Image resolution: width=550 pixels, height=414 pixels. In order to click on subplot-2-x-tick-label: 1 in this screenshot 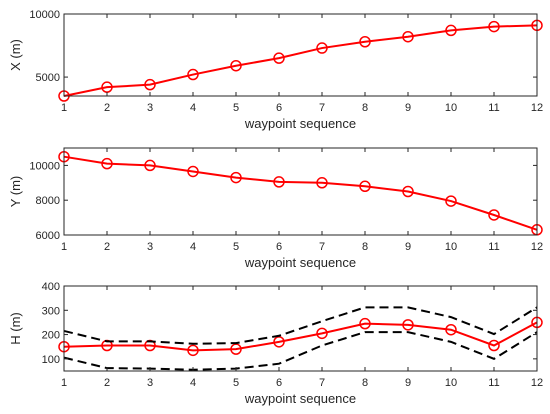, I will do `click(64, 247)`.